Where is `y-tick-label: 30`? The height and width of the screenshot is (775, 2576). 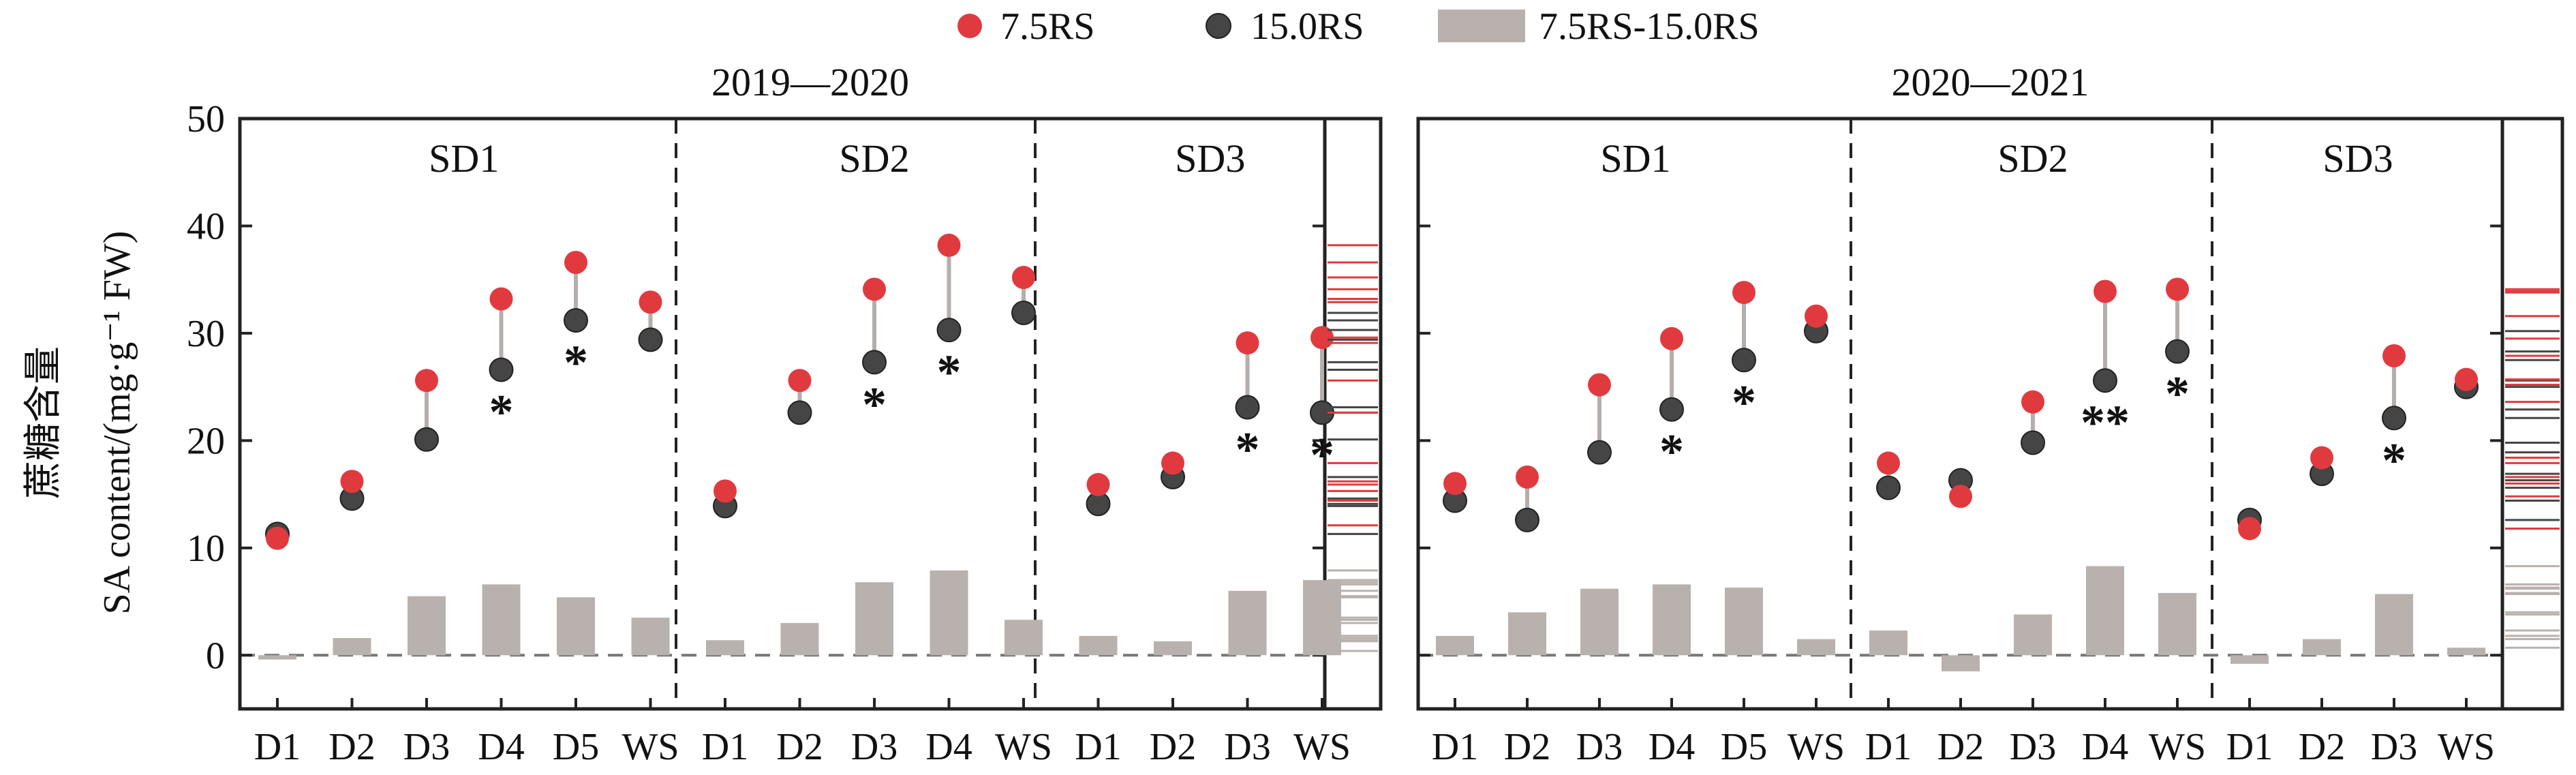 y-tick-label: 30 is located at coordinates (206, 334).